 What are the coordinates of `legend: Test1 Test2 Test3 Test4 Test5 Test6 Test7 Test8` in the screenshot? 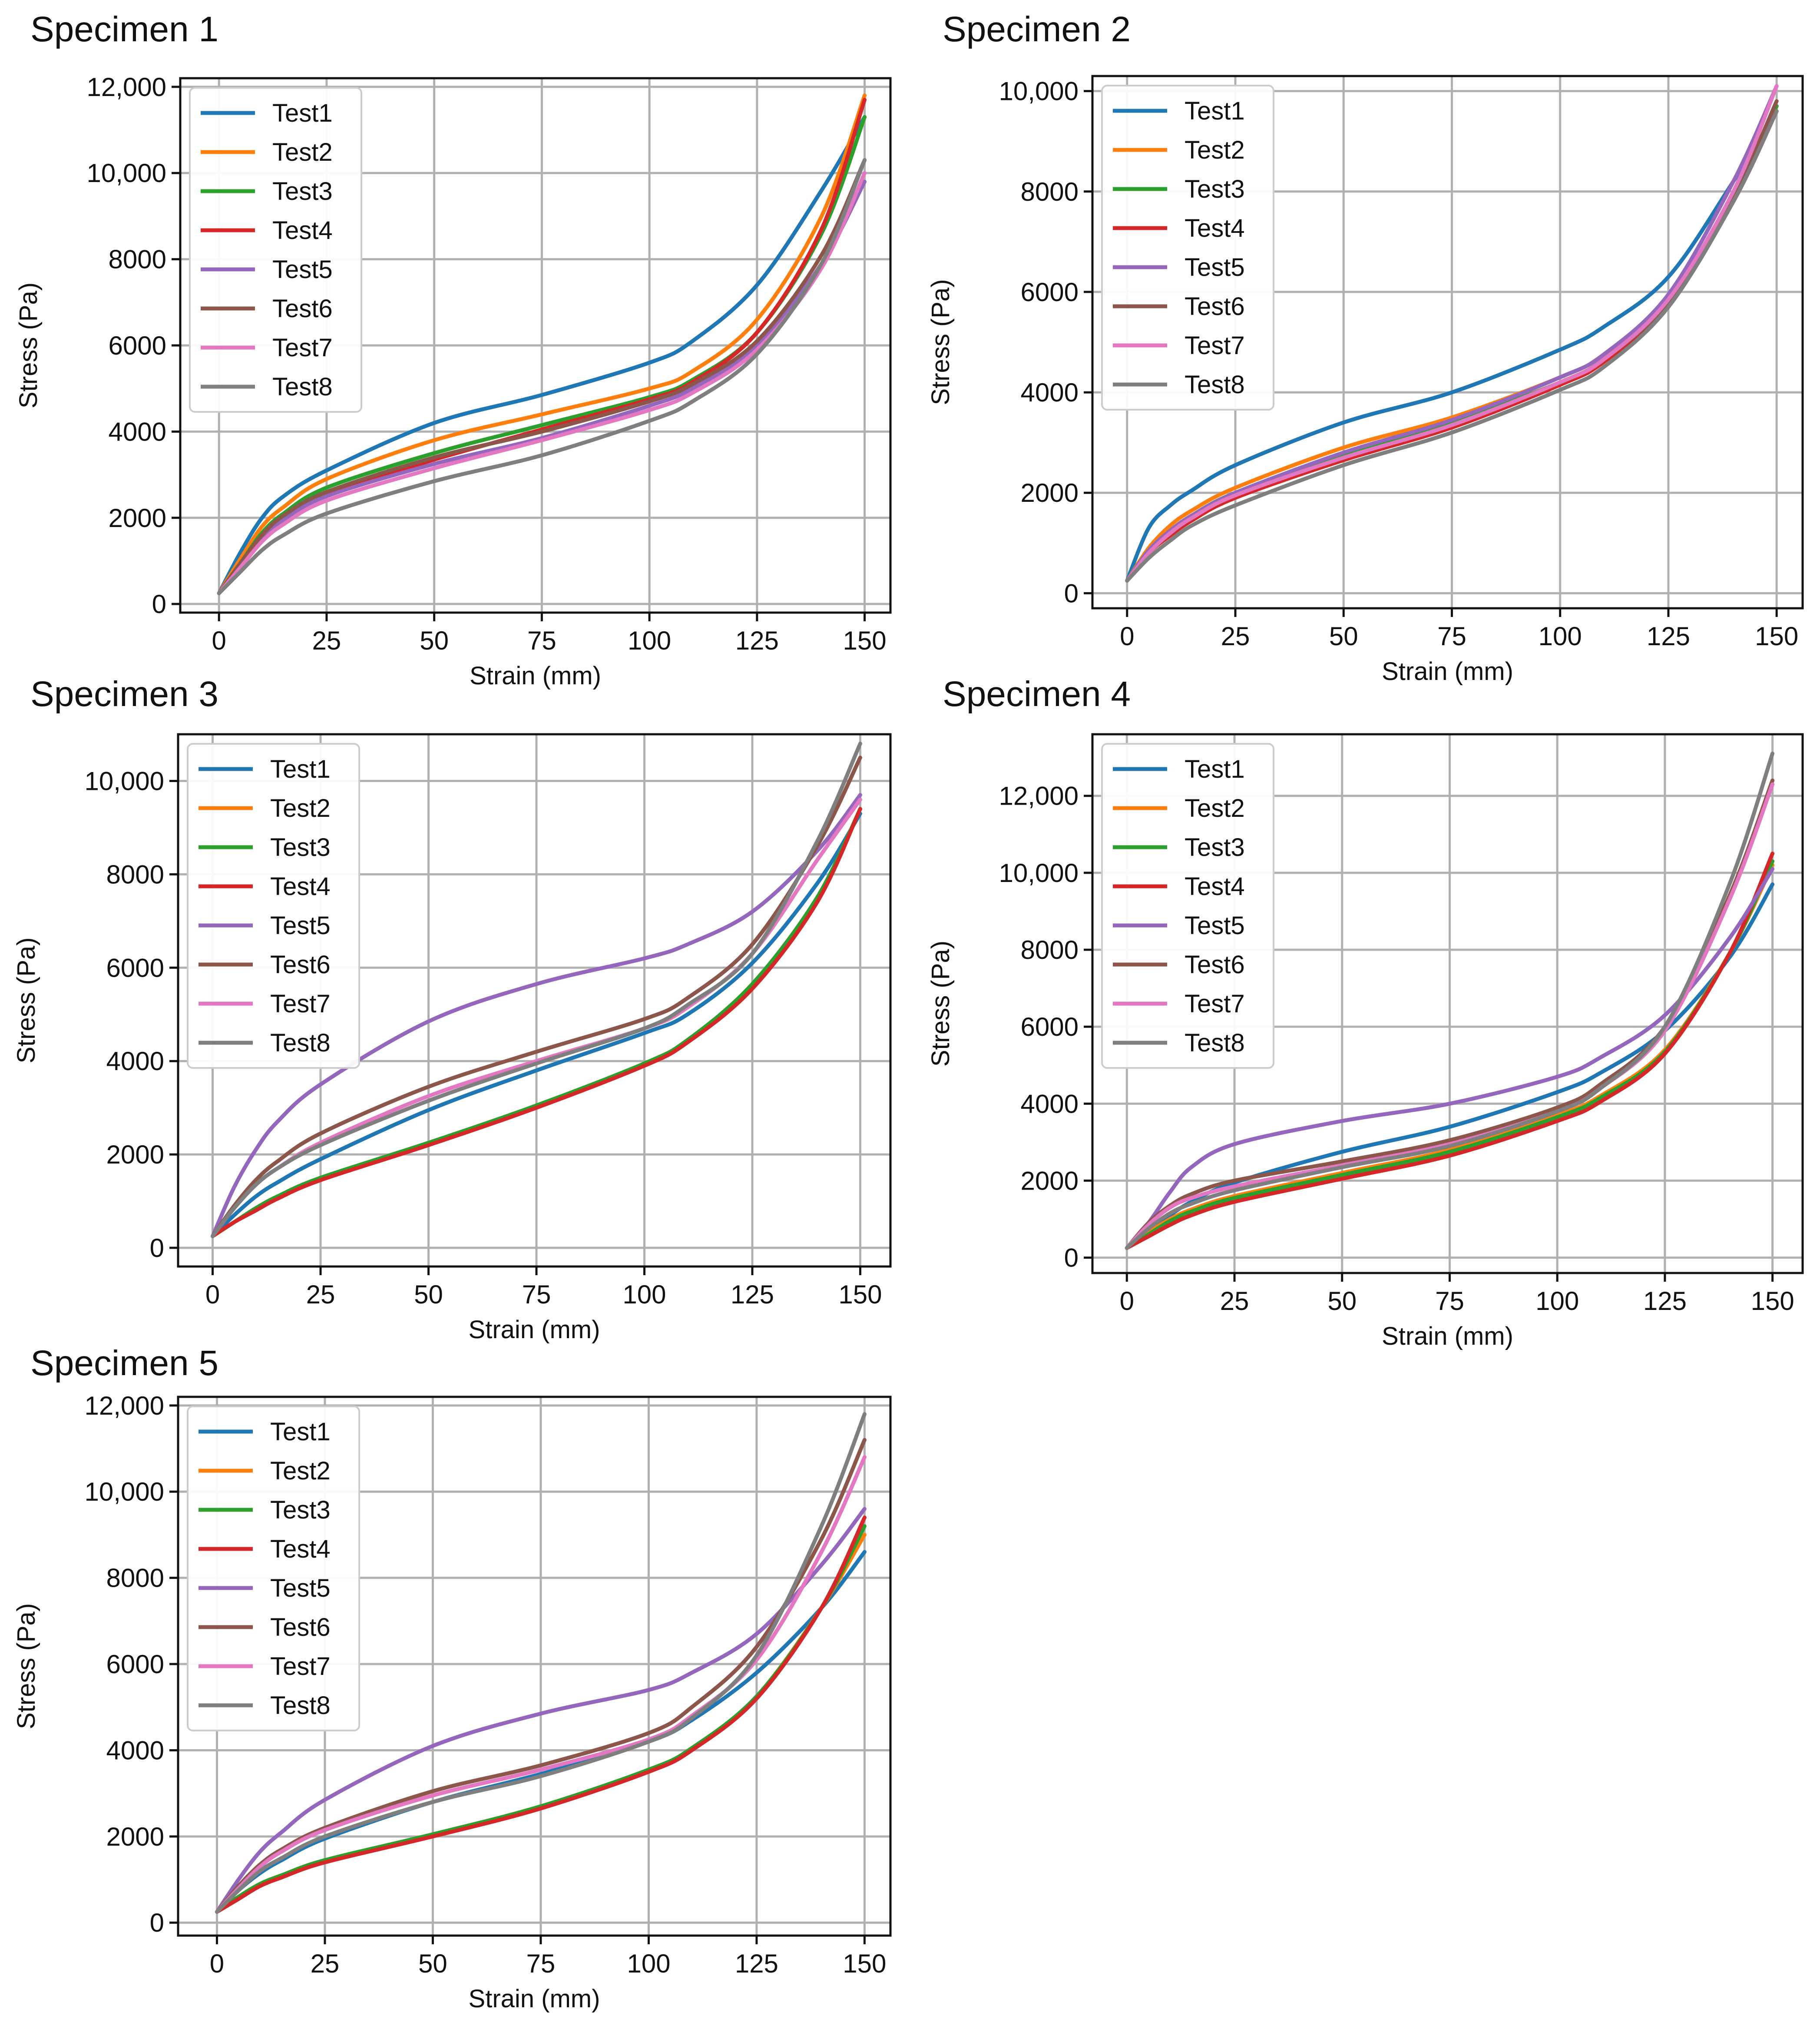 It's located at (275, 250).